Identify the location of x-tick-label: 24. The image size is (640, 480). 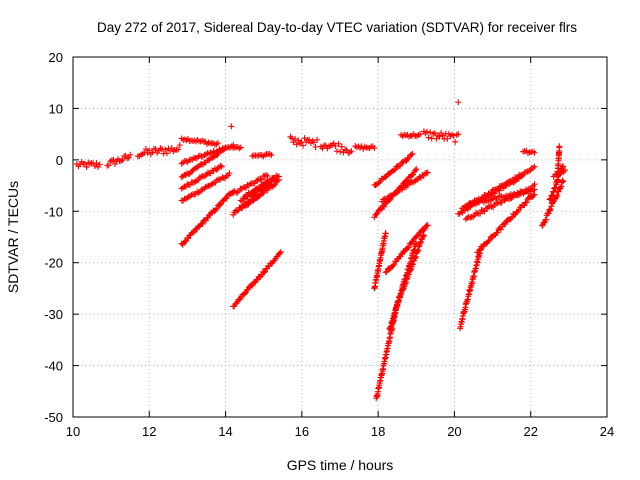
(607, 431).